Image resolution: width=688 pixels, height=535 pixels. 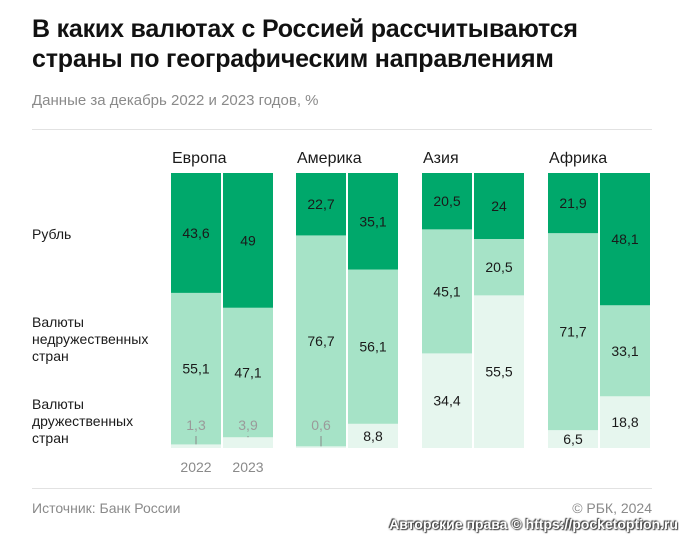 I want to click on copyright-note: © РБК, 2024, so click(x=612, y=508).